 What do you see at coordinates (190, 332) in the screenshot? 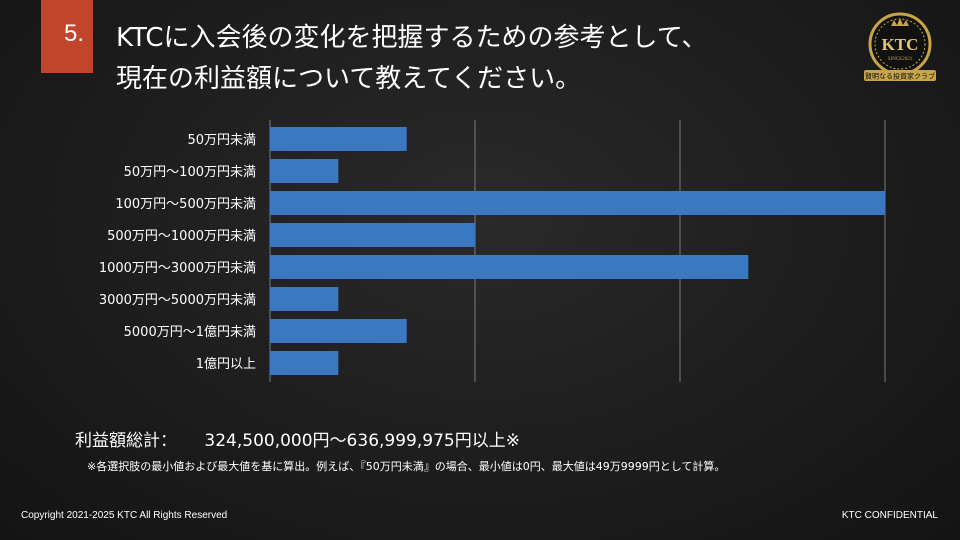
I see `category-label-6: 5000万円〜1億円未満` at bounding box center [190, 332].